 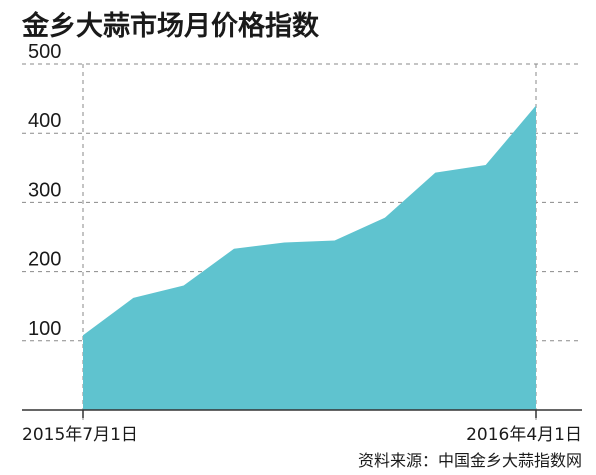 I want to click on y-tick-label-300: 300, so click(x=44, y=190).